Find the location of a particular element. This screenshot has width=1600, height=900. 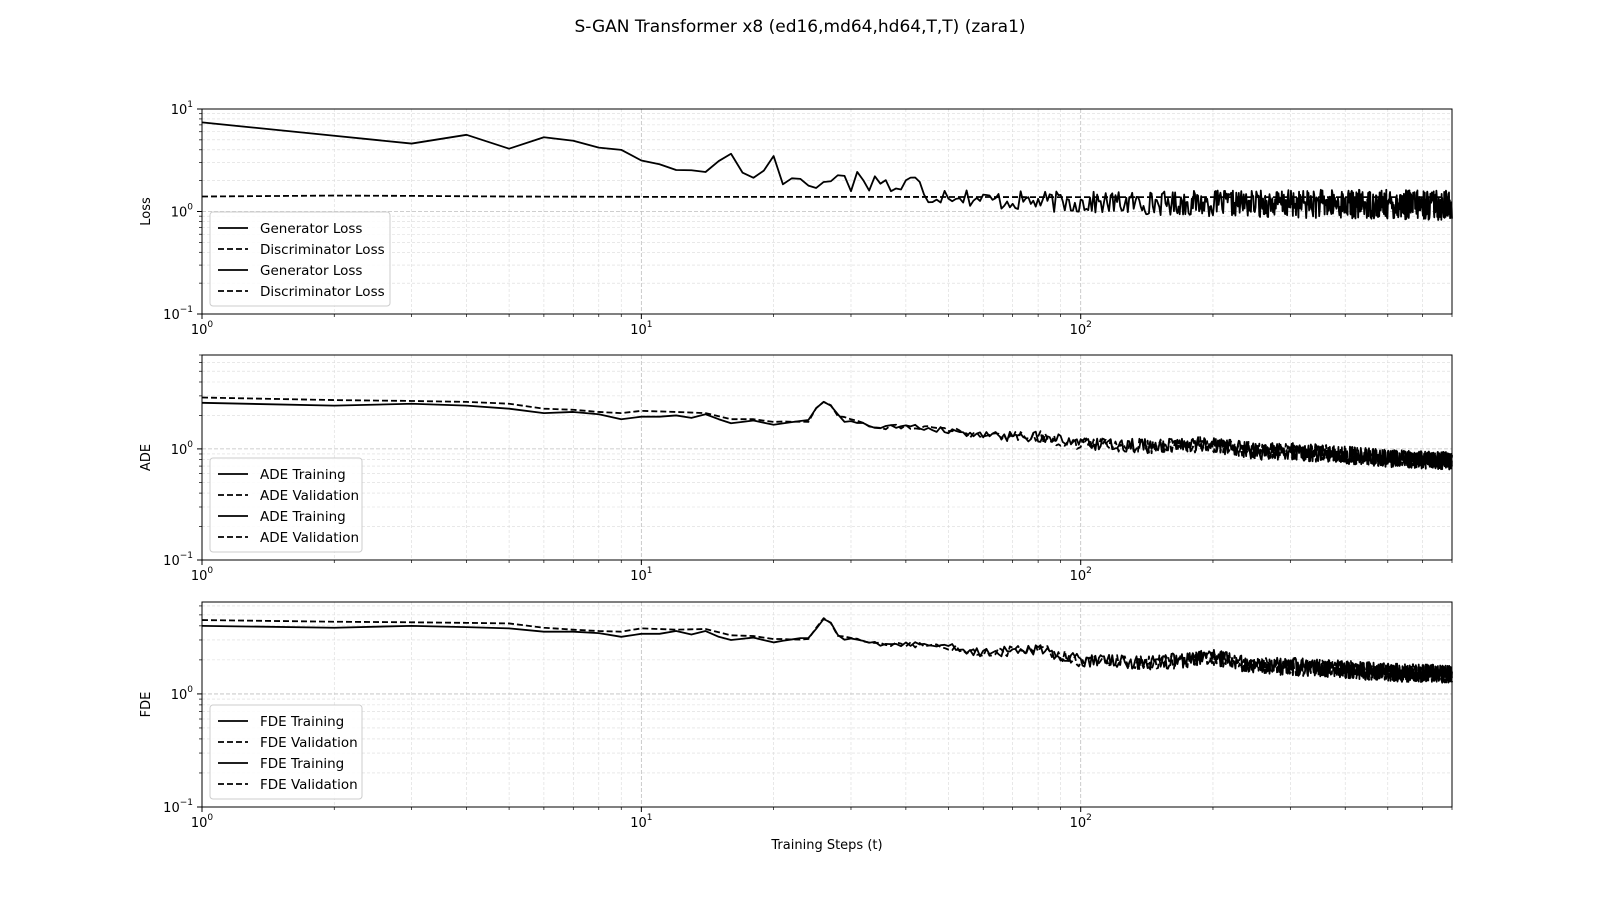

y-tick-label: 10¹ is located at coordinates (182, 109).